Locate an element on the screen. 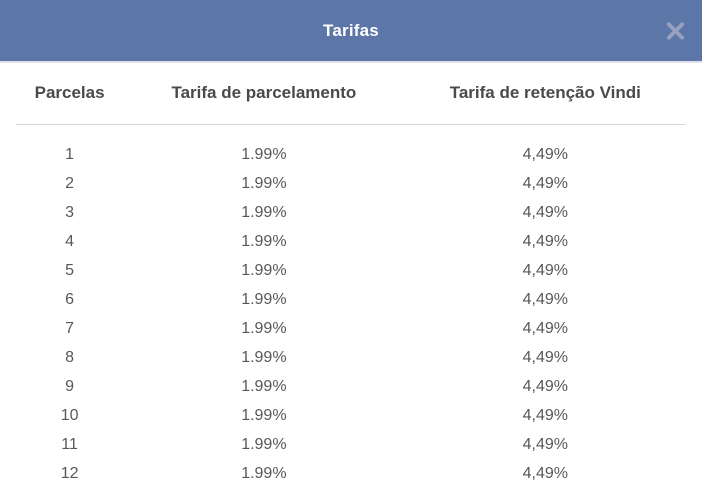 Image resolution: width=702 pixels, height=504 pixels. table-cell: 9 is located at coordinates (70, 386).